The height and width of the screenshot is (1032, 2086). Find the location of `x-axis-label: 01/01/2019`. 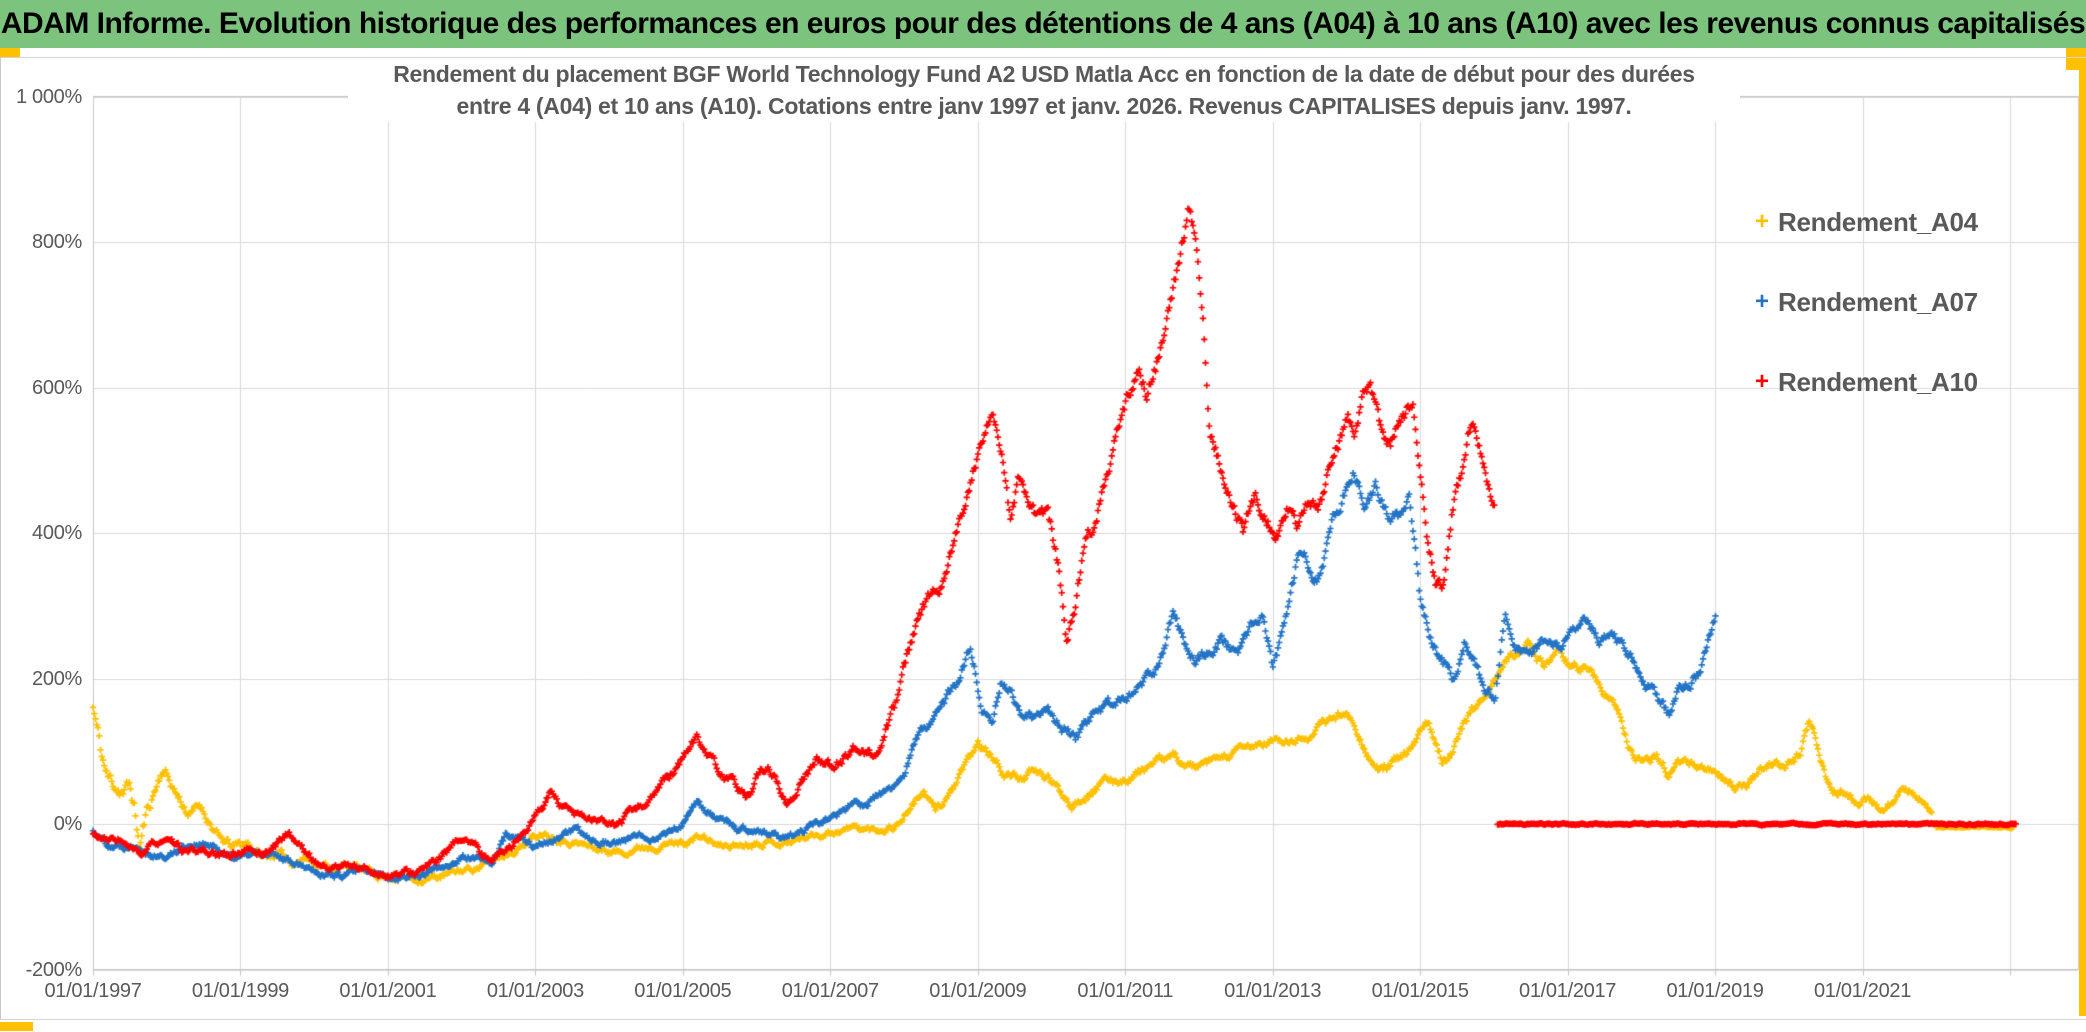

x-axis-label: 01/01/2019 is located at coordinates (1715, 991).